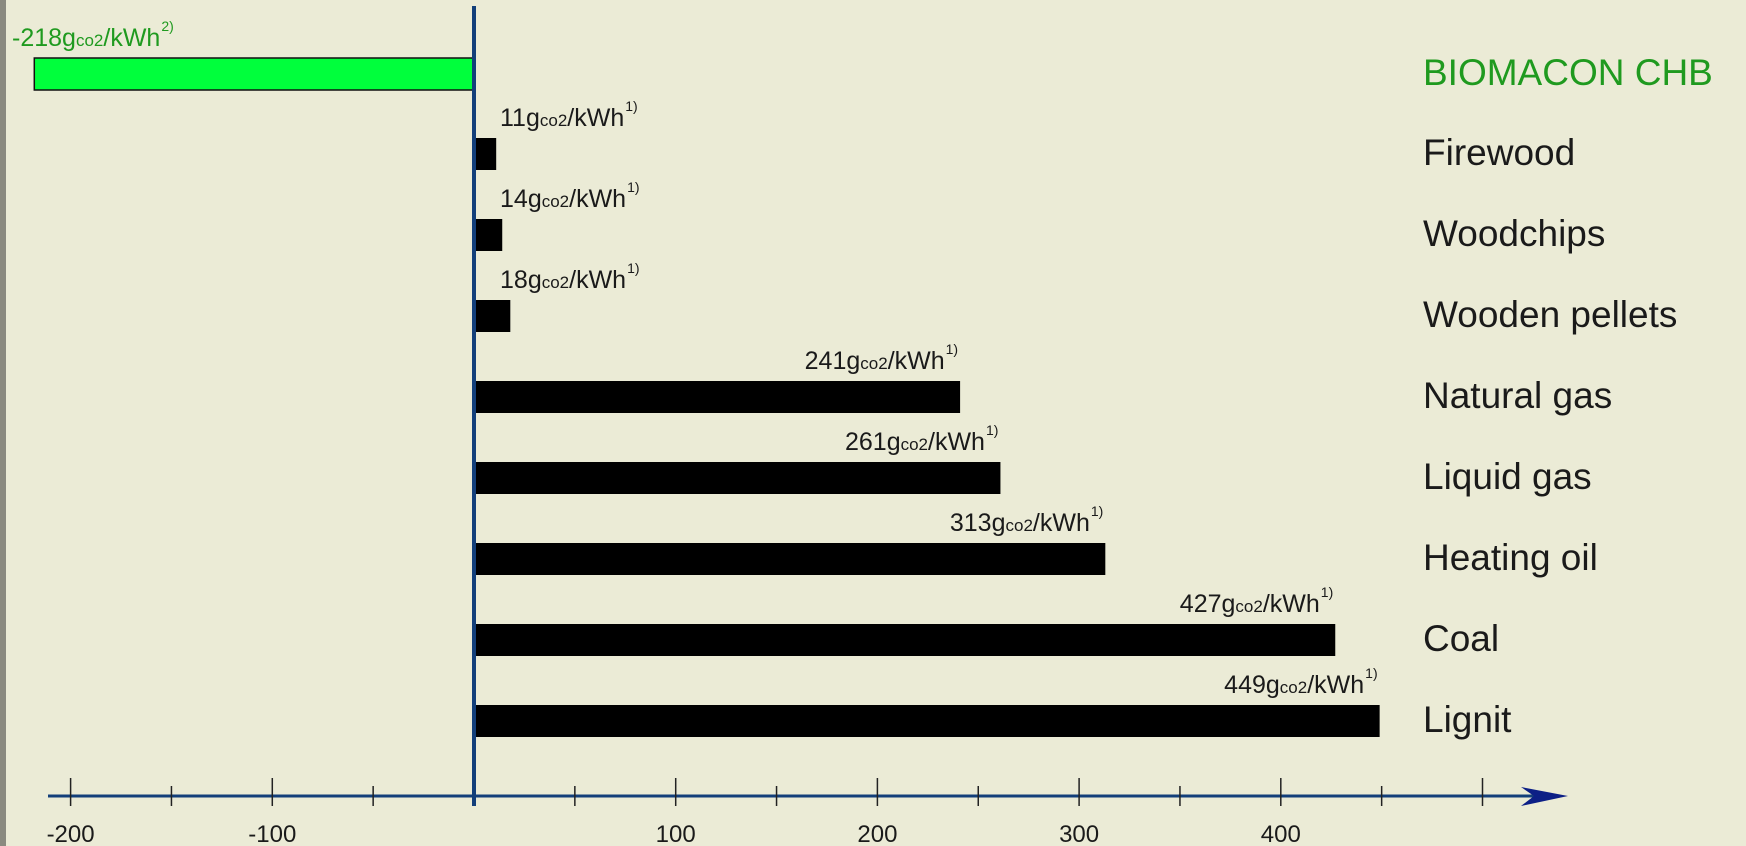 This screenshot has height=846, width=1746. Describe the element at coordinates (167, 26) in the screenshot. I see `footnote-mark: 2)` at that location.